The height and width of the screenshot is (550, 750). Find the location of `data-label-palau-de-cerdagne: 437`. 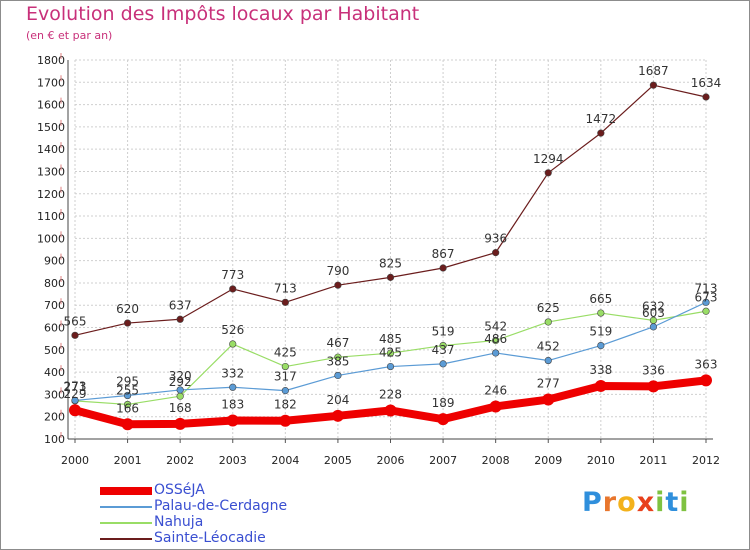

data-label-palau-de-cerdagne: 437 is located at coordinates (443, 350).